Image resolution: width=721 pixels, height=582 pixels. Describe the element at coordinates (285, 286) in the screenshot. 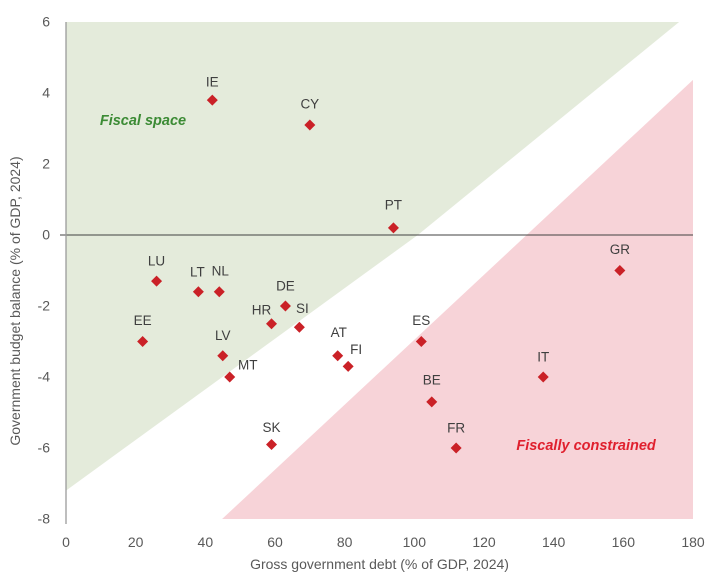

I see `point-label-DE: DE` at that location.